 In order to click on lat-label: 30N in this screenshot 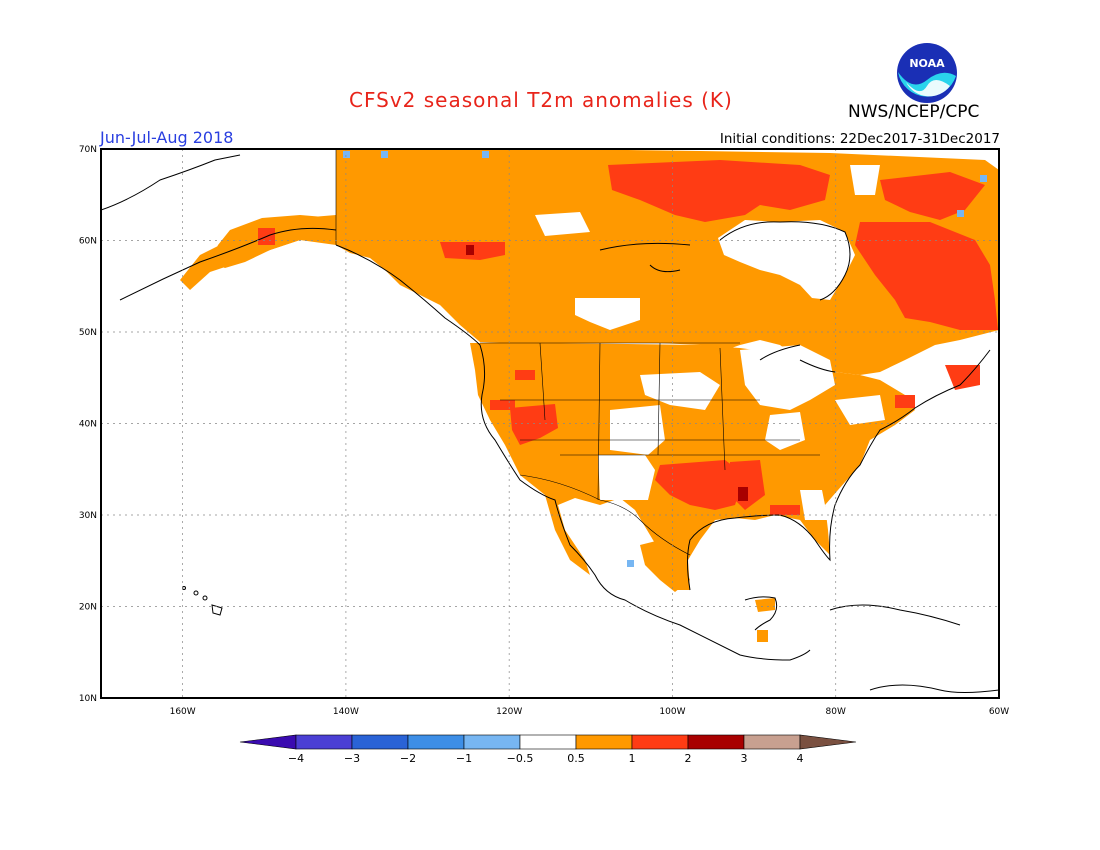, I will do `click(88, 516)`.